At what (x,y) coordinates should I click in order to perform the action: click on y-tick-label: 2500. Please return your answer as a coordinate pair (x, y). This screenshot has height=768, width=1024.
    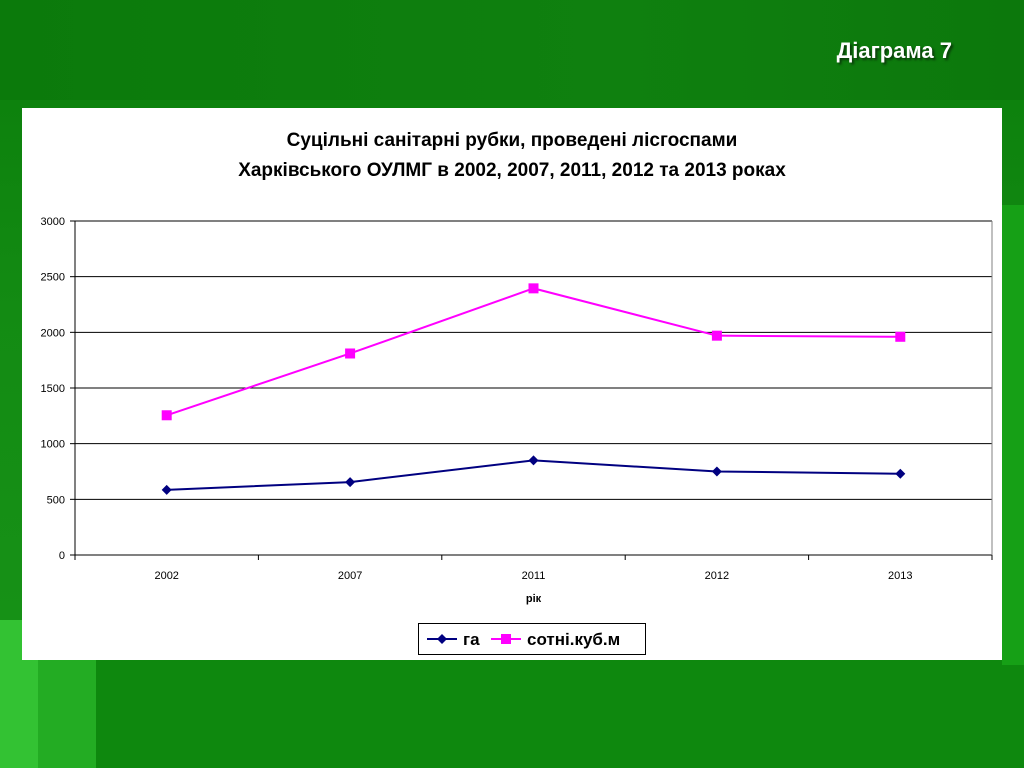
    Looking at the image, I should click on (53, 278).